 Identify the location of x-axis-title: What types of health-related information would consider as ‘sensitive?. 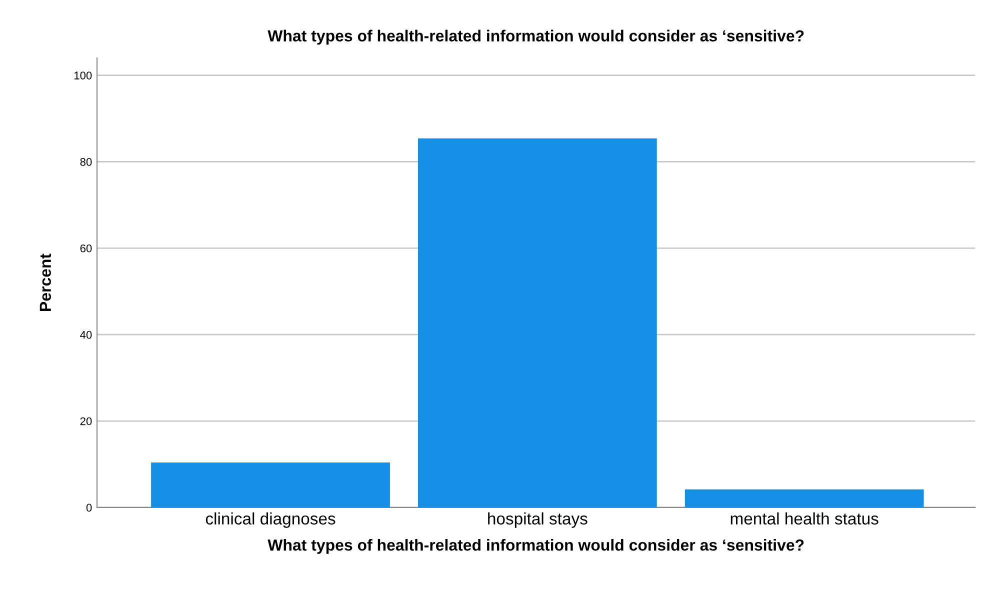
(536, 546).